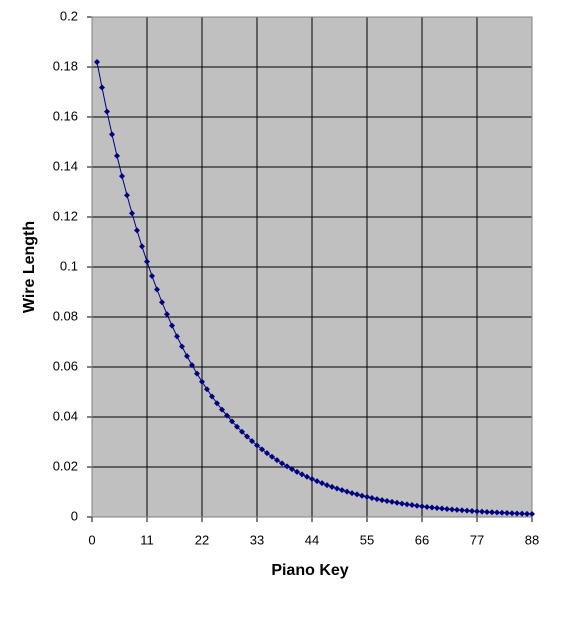  What do you see at coordinates (257, 539) in the screenshot?
I see `x-tick-label: 33` at bounding box center [257, 539].